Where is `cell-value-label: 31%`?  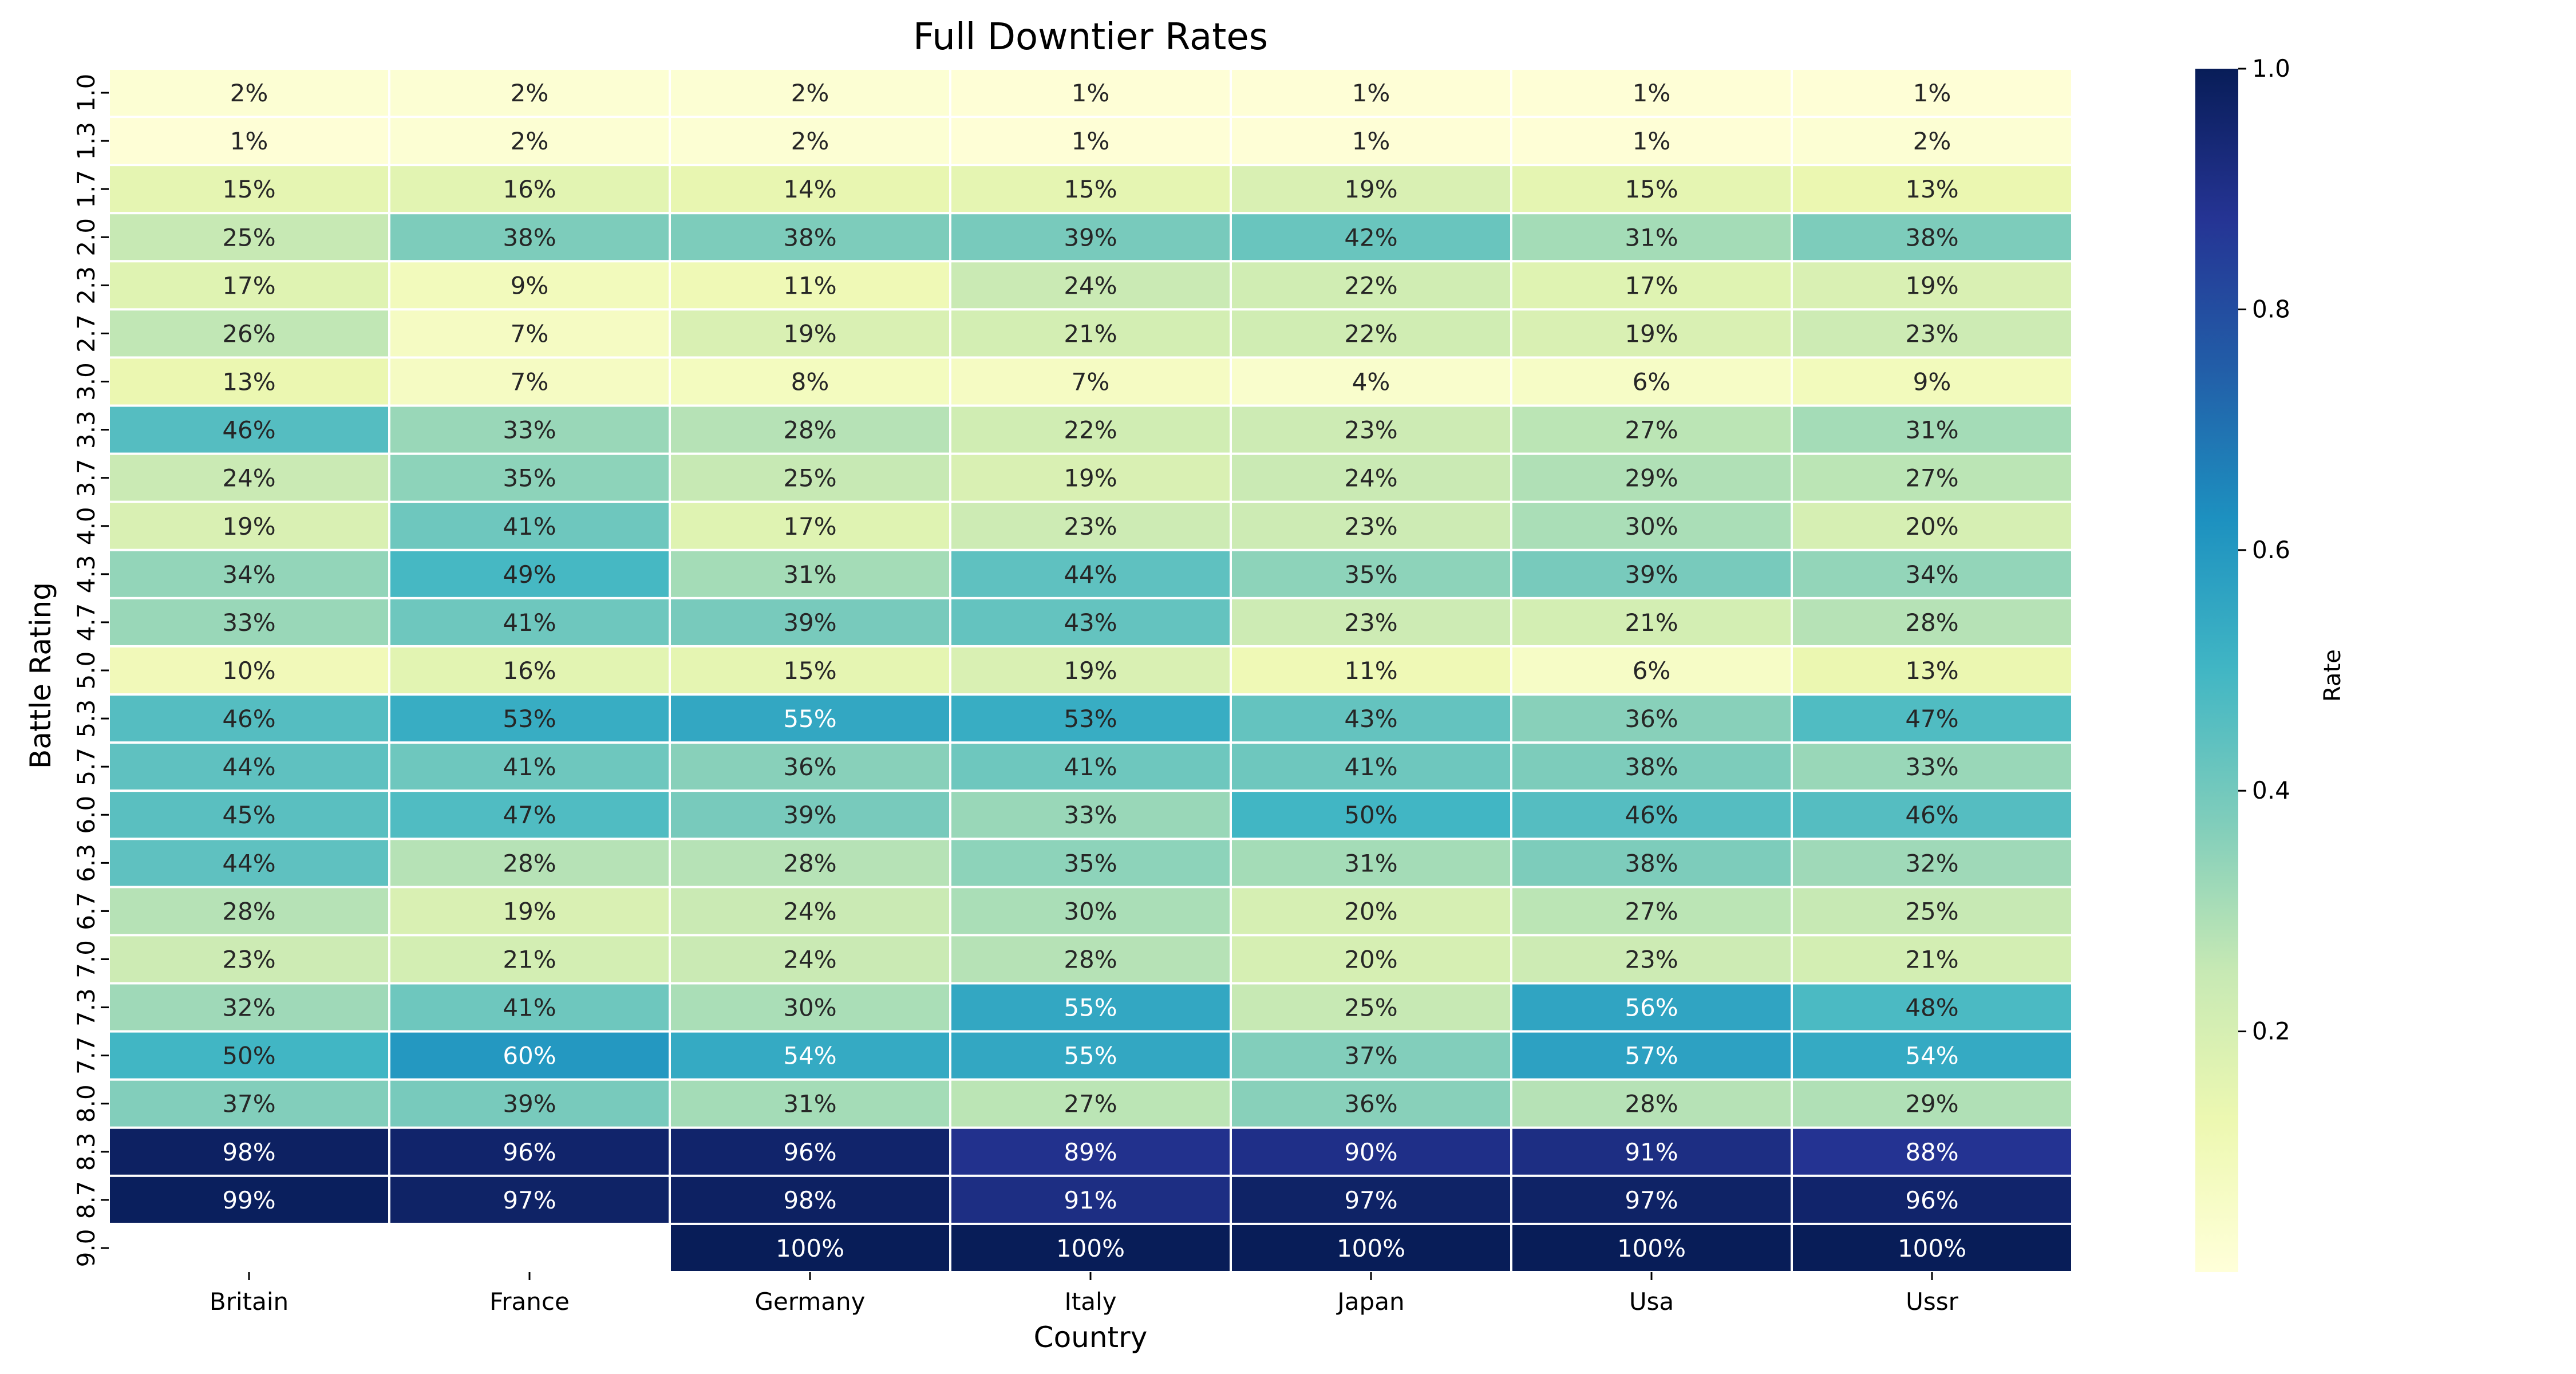
cell-value-label: 31% is located at coordinates (1931, 430).